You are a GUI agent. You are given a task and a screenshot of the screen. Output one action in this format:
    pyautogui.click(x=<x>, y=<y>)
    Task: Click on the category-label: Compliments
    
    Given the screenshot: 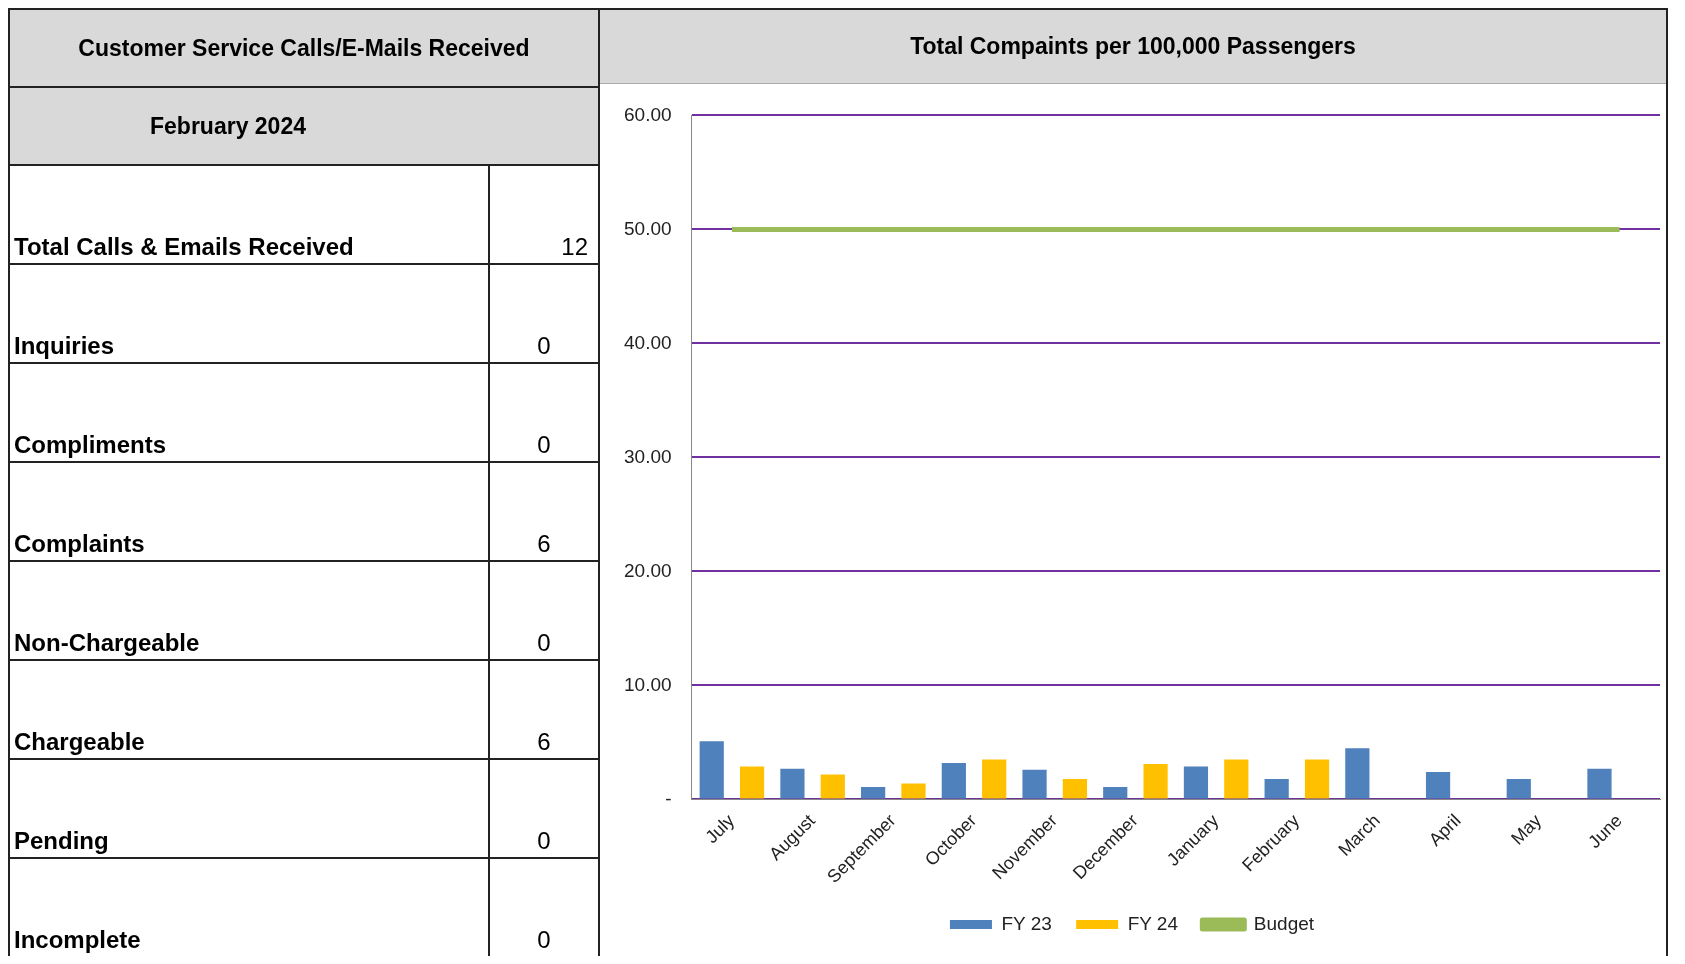 What is the action you would take?
    pyautogui.click(x=90, y=445)
    